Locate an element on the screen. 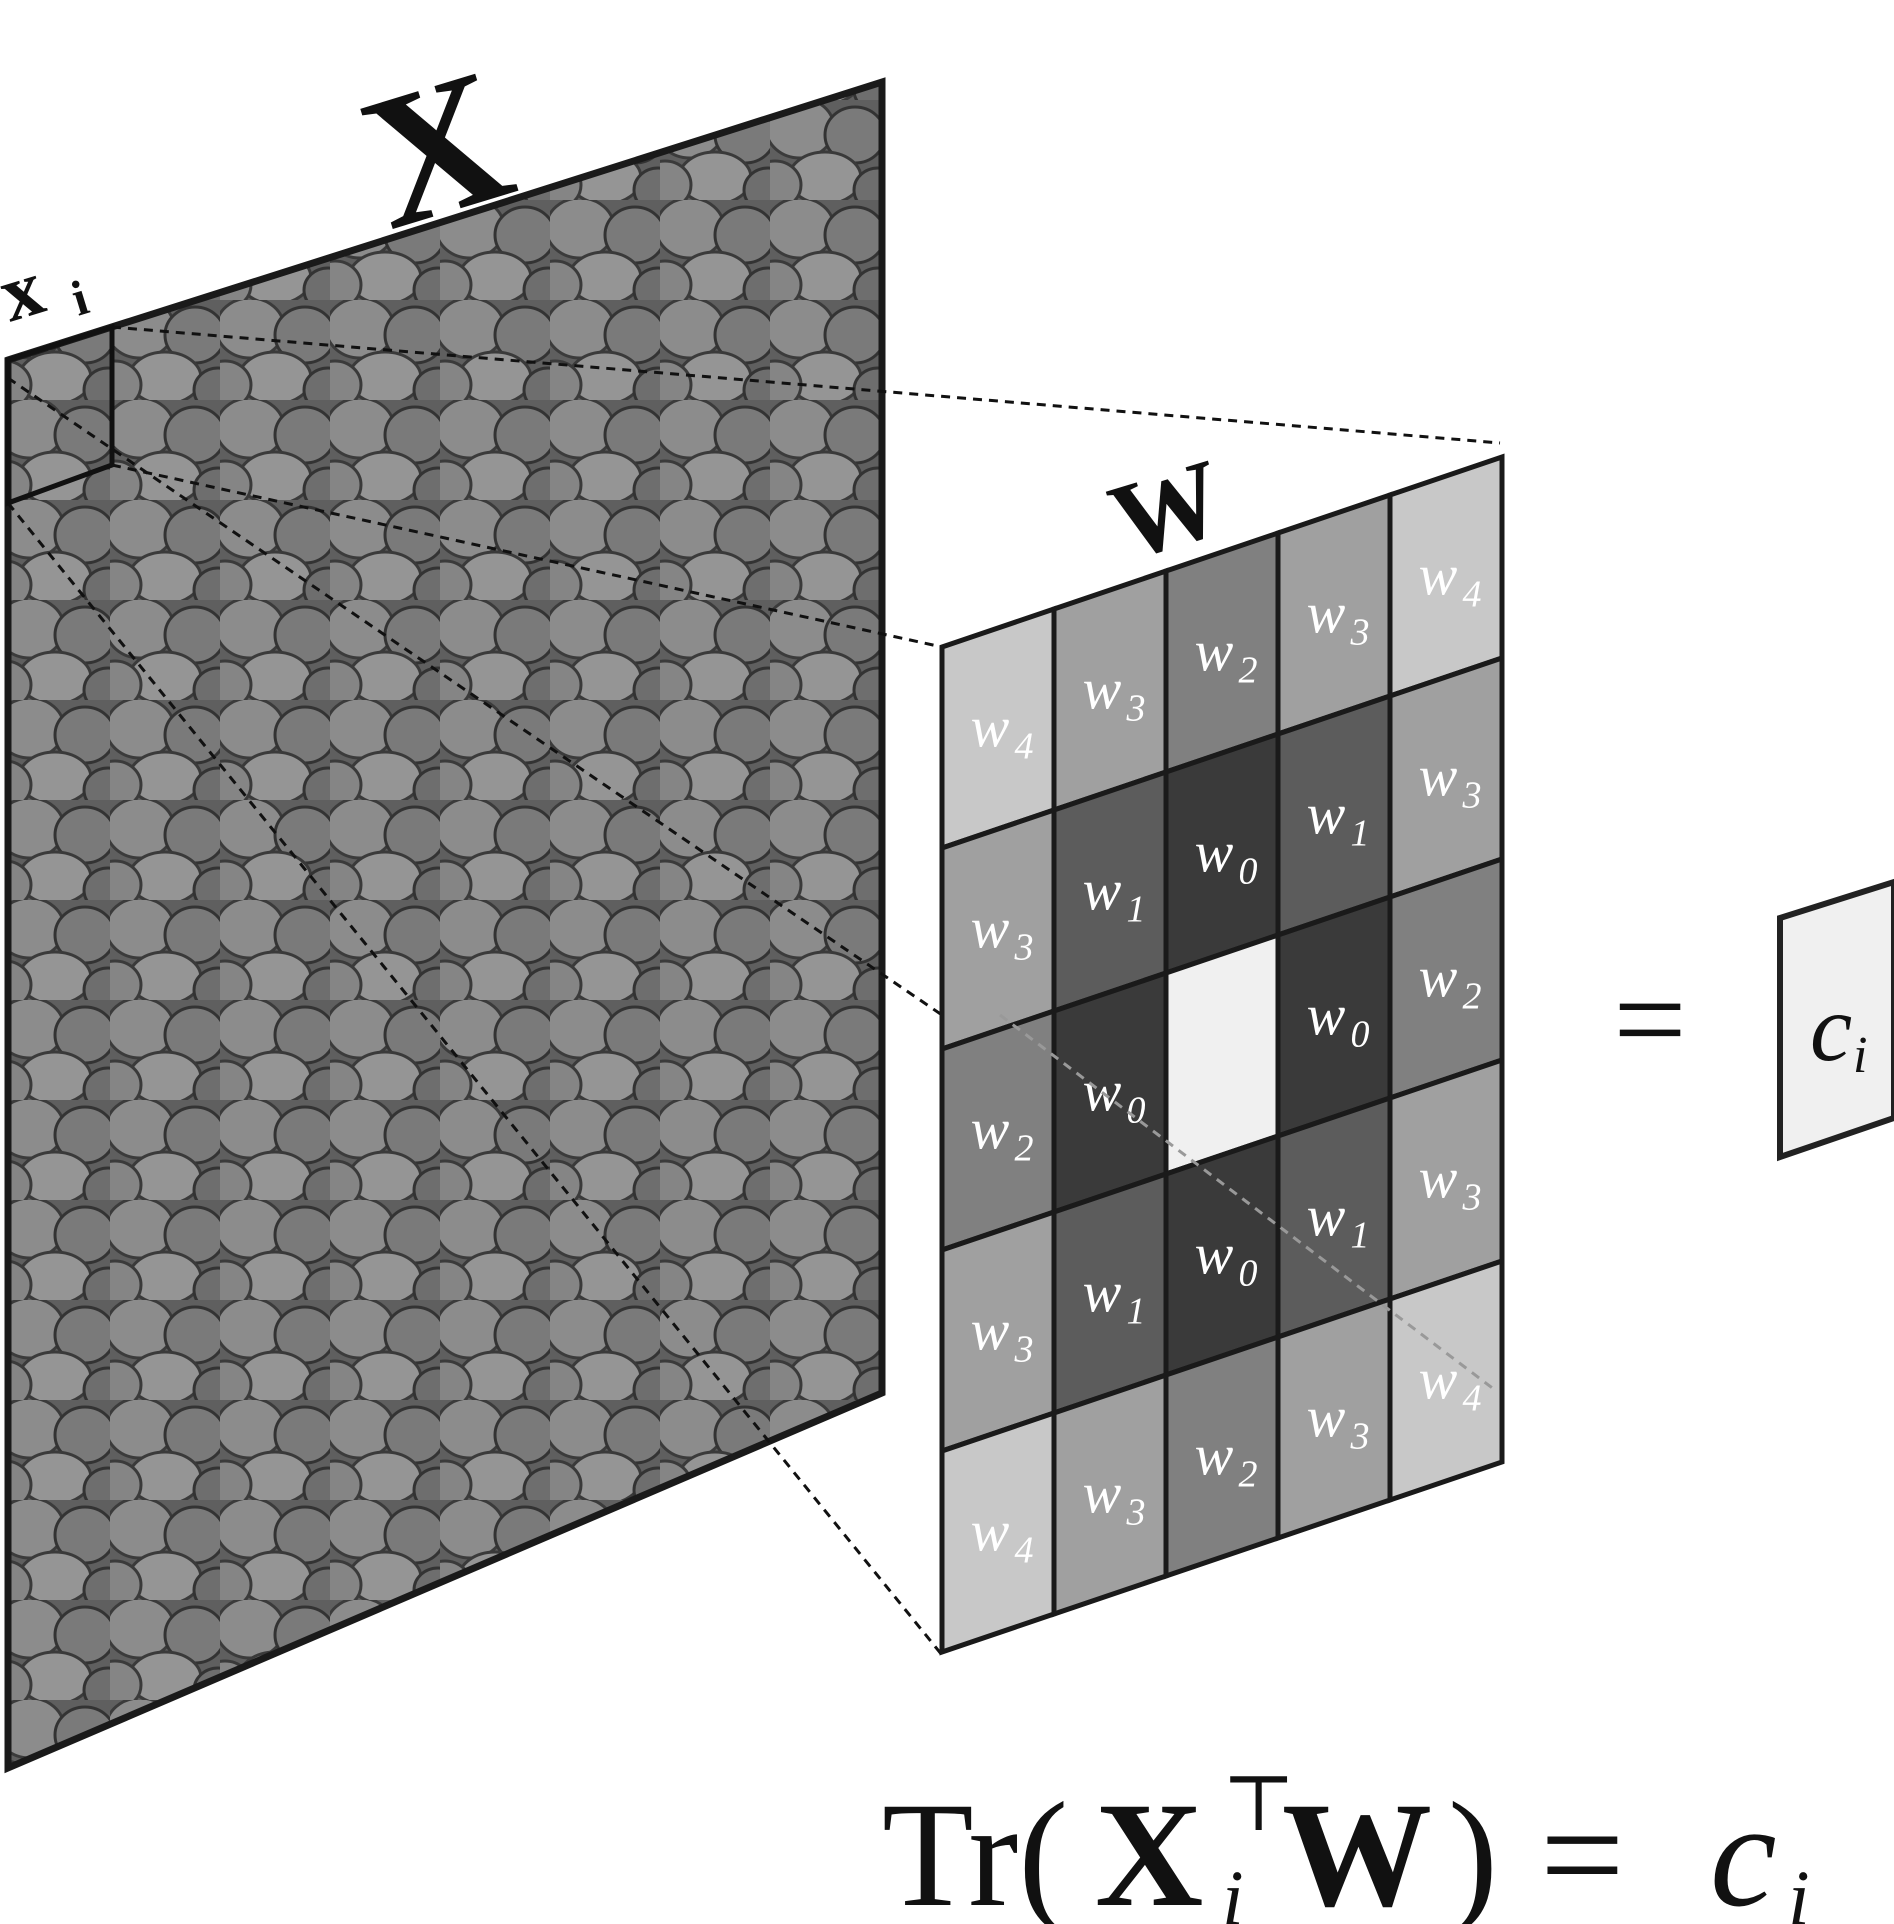 The width and height of the screenshot is (1894, 1924). kernel-cell is located at coordinates (1446, 1380).